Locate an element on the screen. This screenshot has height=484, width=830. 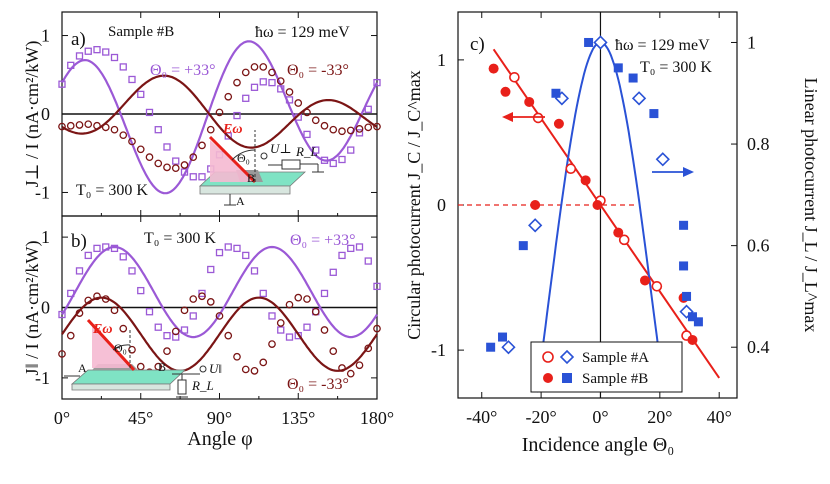
legend-sample-a: Sample #A is located at coordinates (615, 358).